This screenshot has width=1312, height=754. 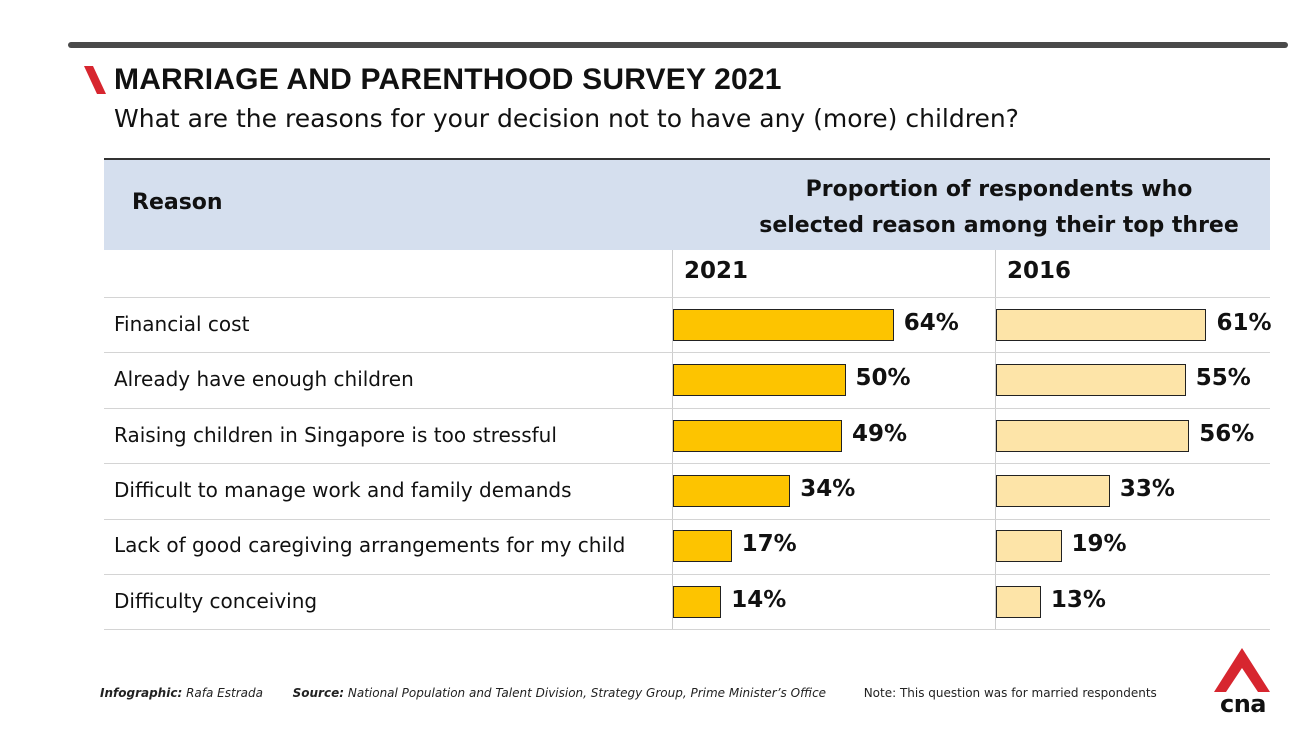 What do you see at coordinates (1078, 599) in the screenshot?
I see `bar-label-2016-difficulty-conceiving: 13%` at bounding box center [1078, 599].